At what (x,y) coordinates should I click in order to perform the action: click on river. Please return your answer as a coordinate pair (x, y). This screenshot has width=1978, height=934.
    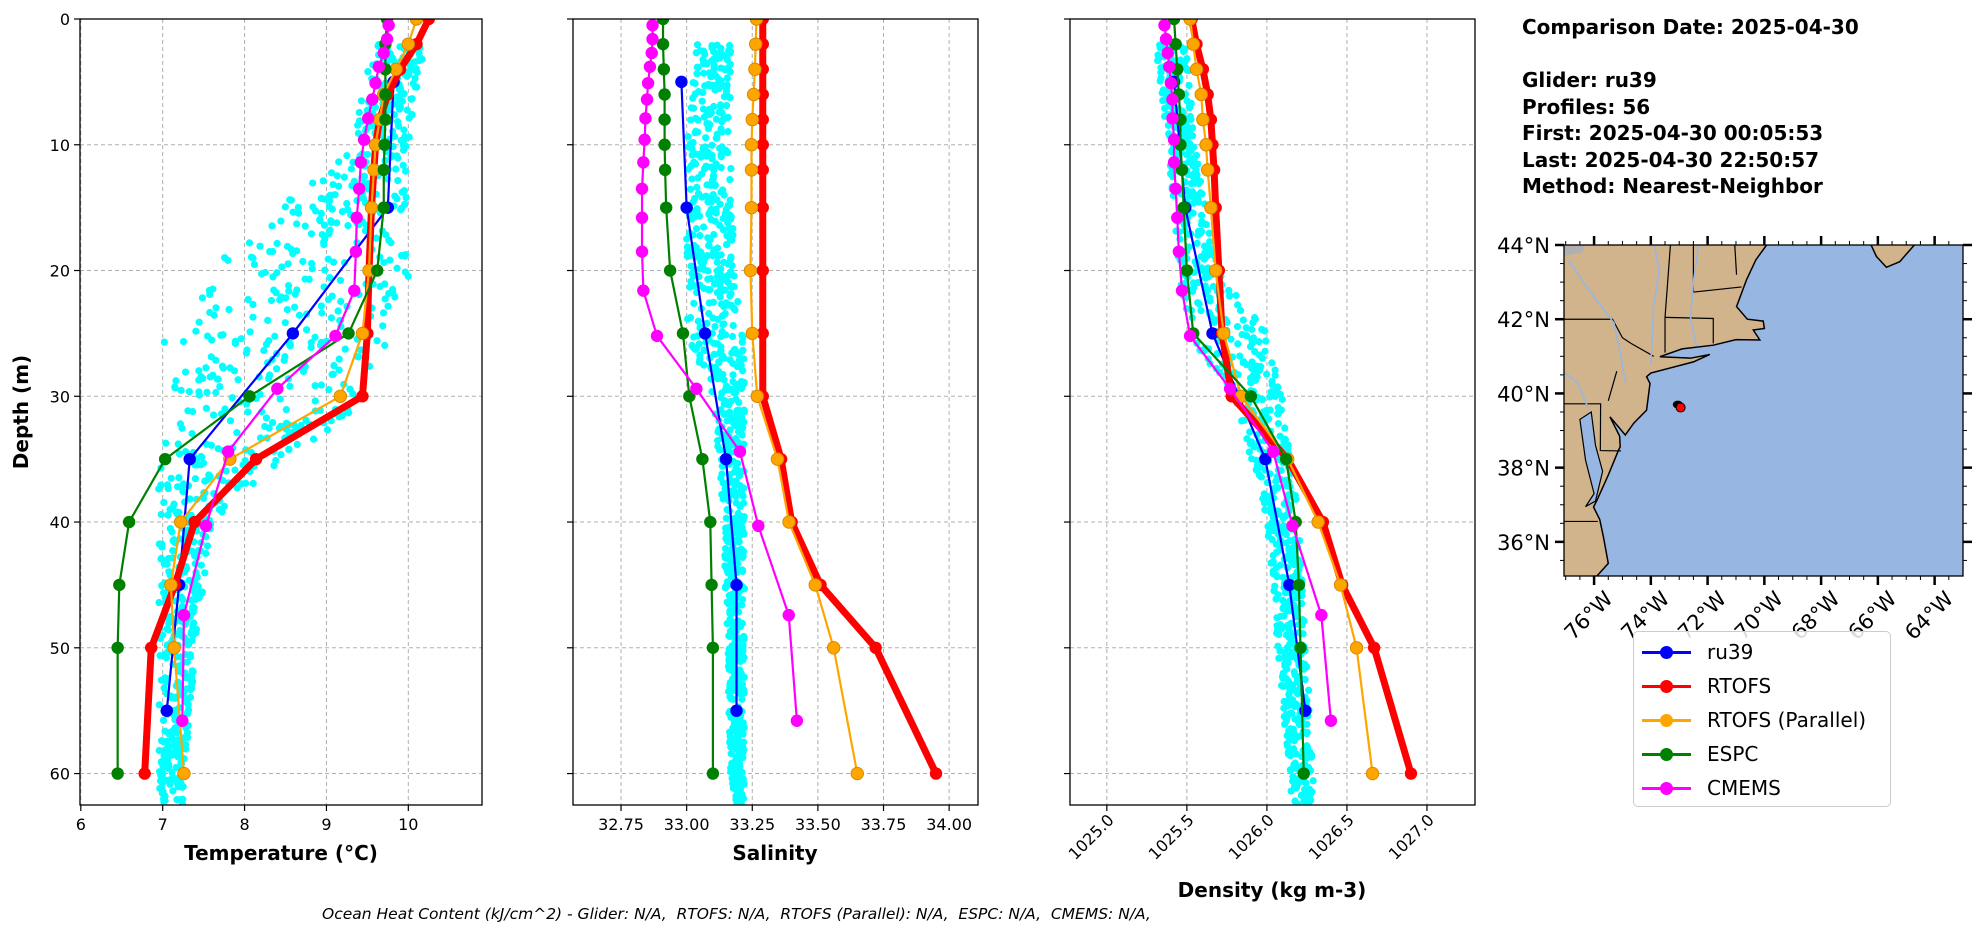
    Looking at the image, I should click on (1655, 304).